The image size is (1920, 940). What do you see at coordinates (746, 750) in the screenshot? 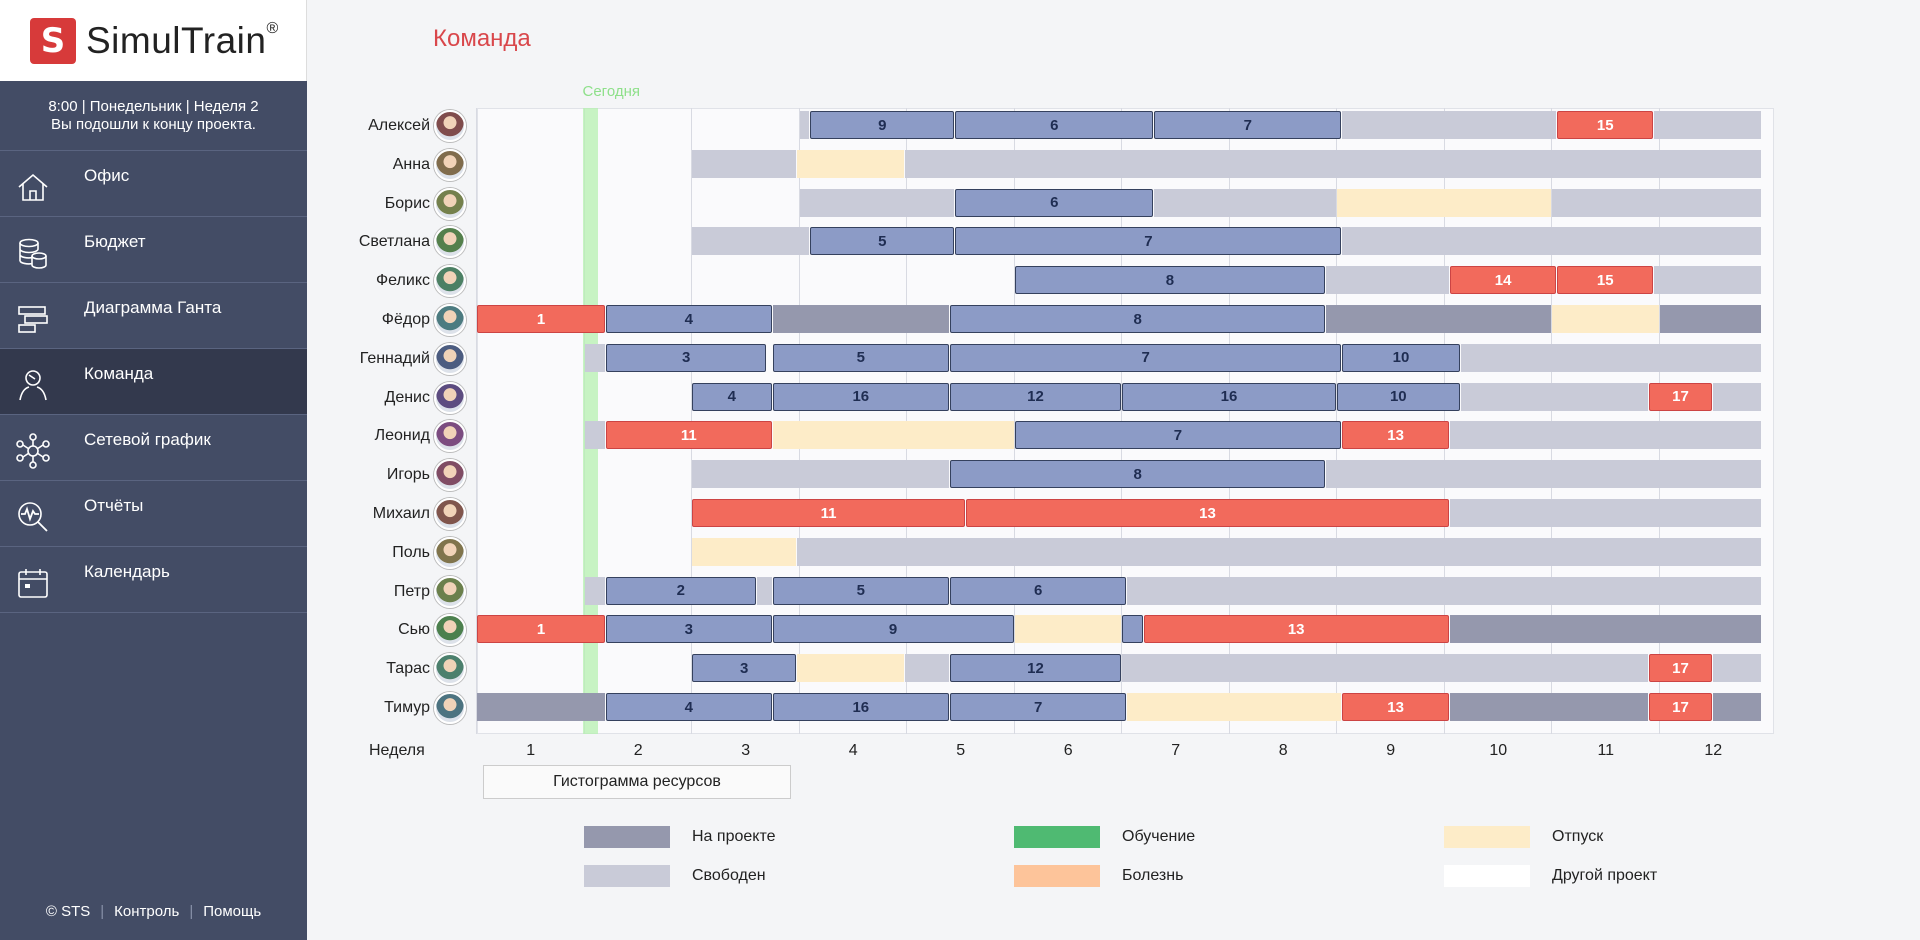
I see `week-tick-label: 3` at bounding box center [746, 750].